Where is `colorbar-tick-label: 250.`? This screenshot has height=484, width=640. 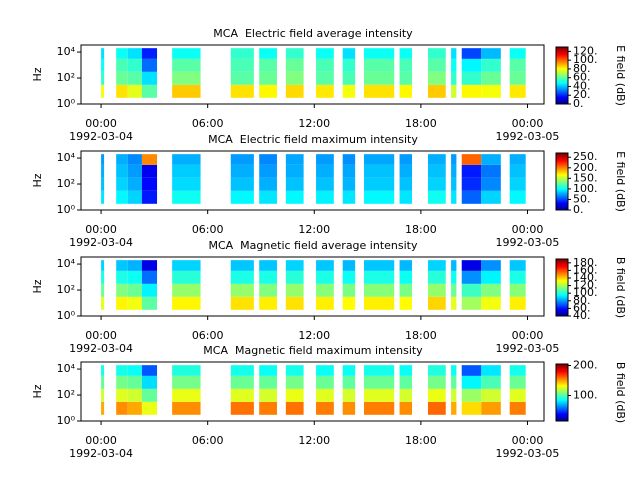
colorbar-tick-label: 250. is located at coordinates (585, 156).